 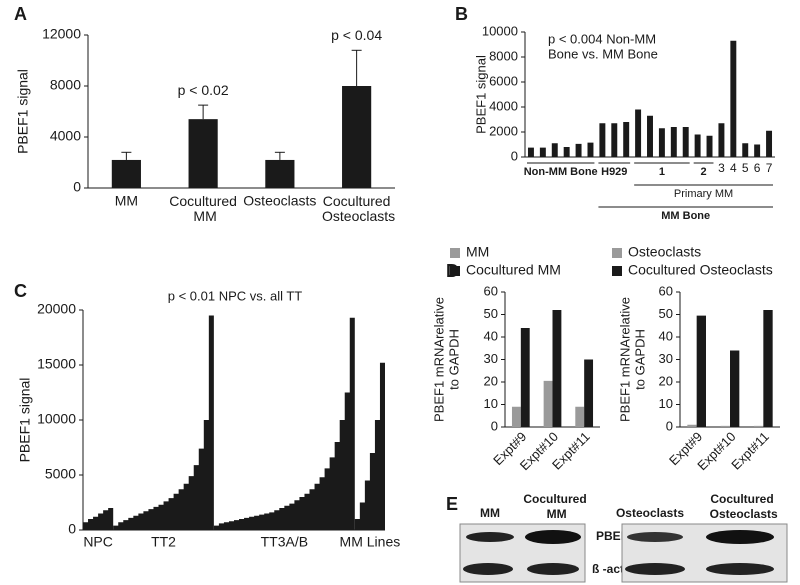 What do you see at coordinates (56, 364) in the screenshot?
I see `y-tick-label: 15000` at bounding box center [56, 364].